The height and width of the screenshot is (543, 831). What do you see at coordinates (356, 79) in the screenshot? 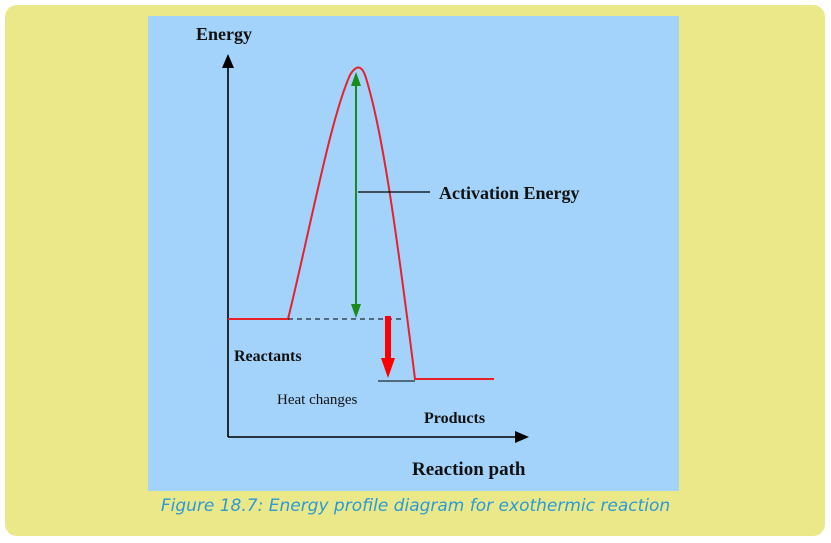
I see `activation-arrowhead-top` at bounding box center [356, 79].